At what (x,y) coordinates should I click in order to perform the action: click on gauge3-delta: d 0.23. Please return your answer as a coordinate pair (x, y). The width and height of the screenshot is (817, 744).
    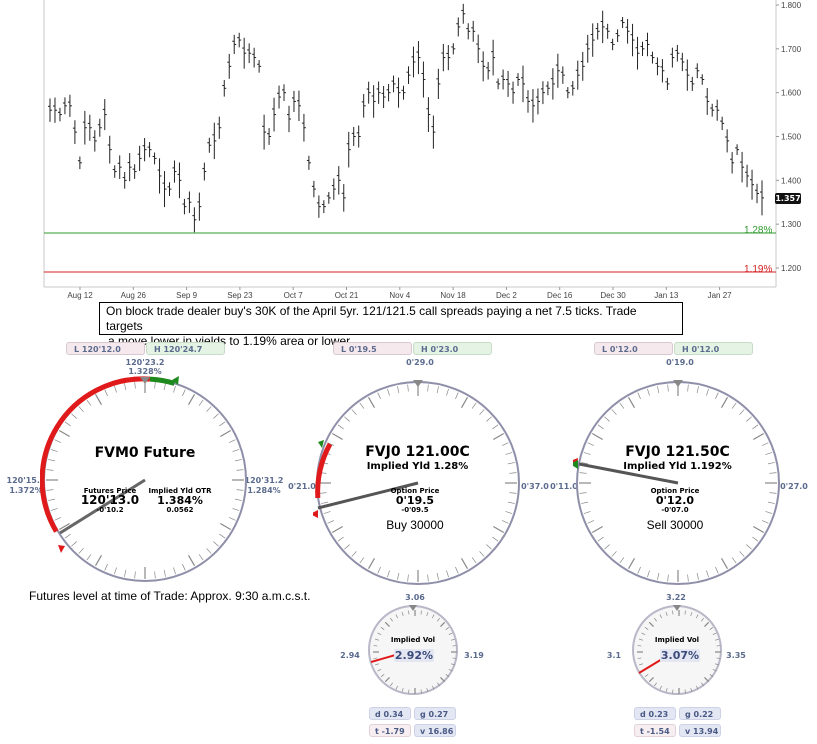
    Looking at the image, I should click on (655, 713).